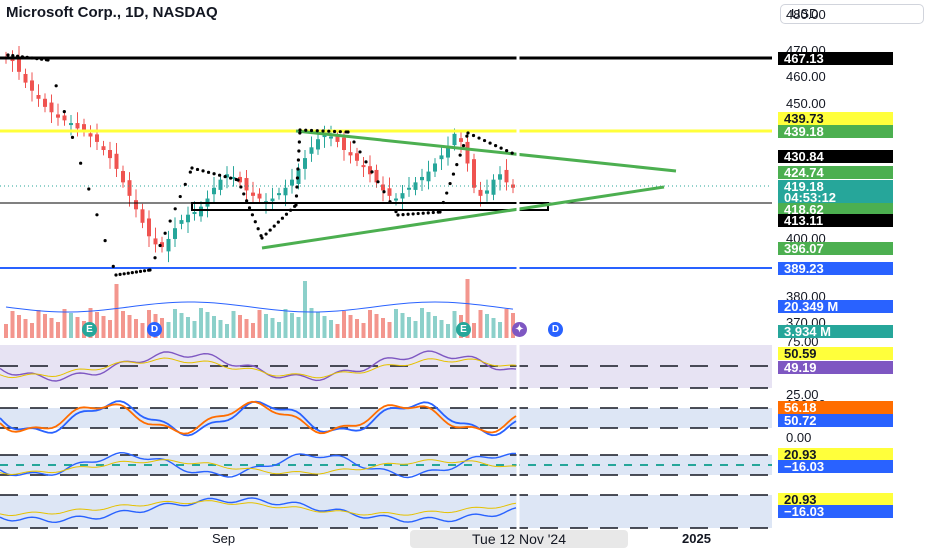 The height and width of the screenshot is (550, 932). What do you see at coordinates (806, 296) in the screenshot?
I see `price-scale-tick: 380.00` at bounding box center [806, 296].